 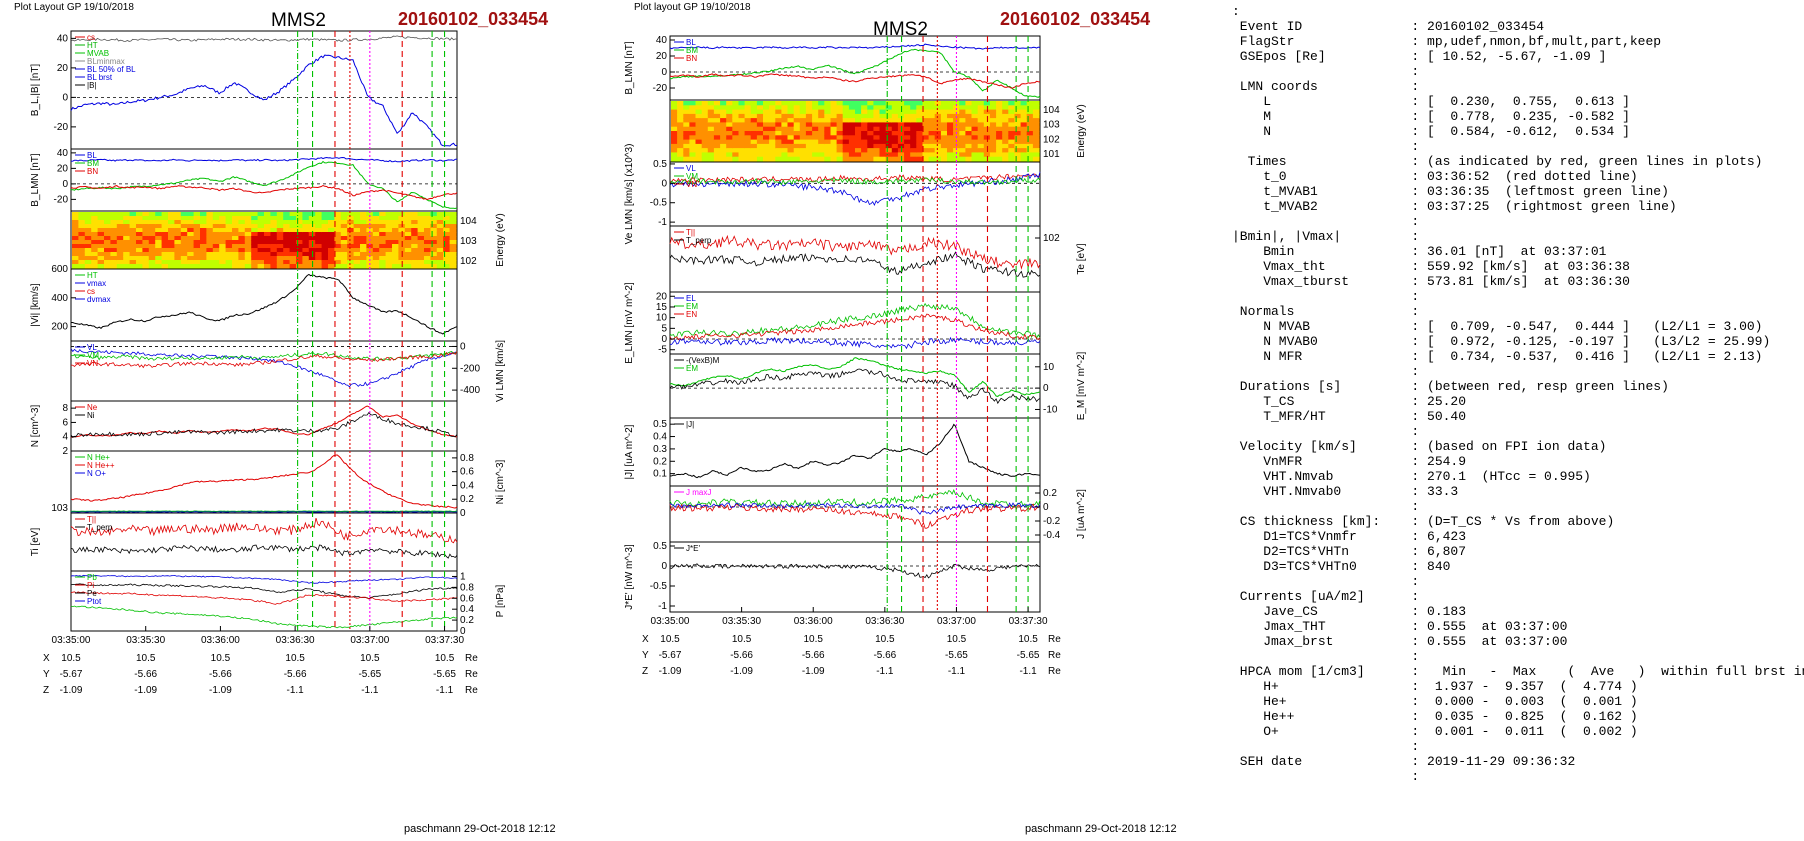 I want to click on y-tick-label: 0, so click(x=463, y=513).